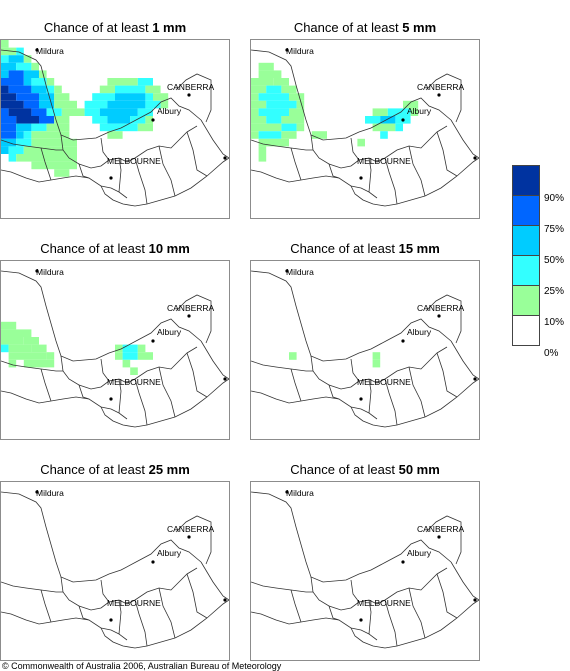 The height and width of the screenshot is (671, 570). I want to click on legend, so click(526, 255).